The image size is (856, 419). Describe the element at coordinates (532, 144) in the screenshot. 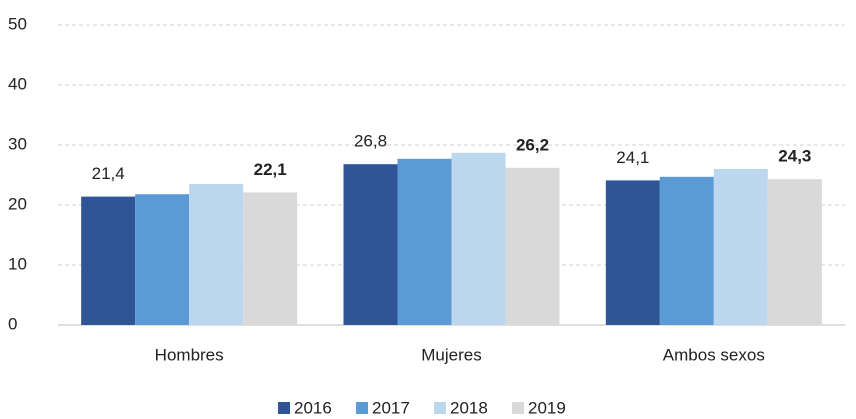

I see `data-label: 26,2` at that location.